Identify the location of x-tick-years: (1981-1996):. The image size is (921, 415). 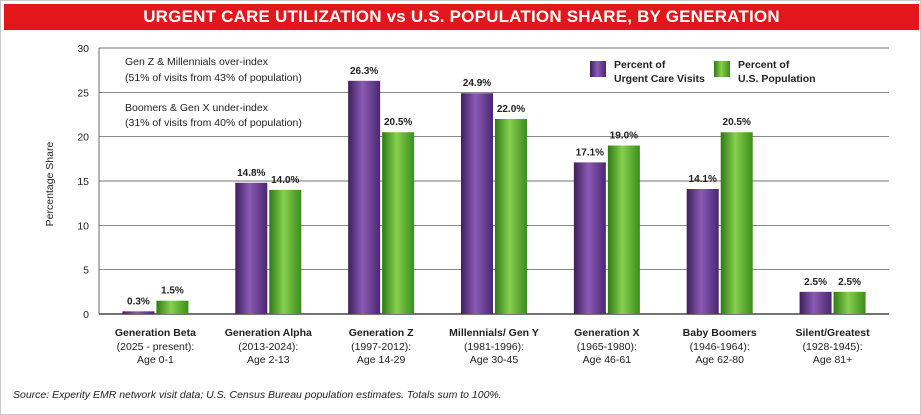
(494, 347).